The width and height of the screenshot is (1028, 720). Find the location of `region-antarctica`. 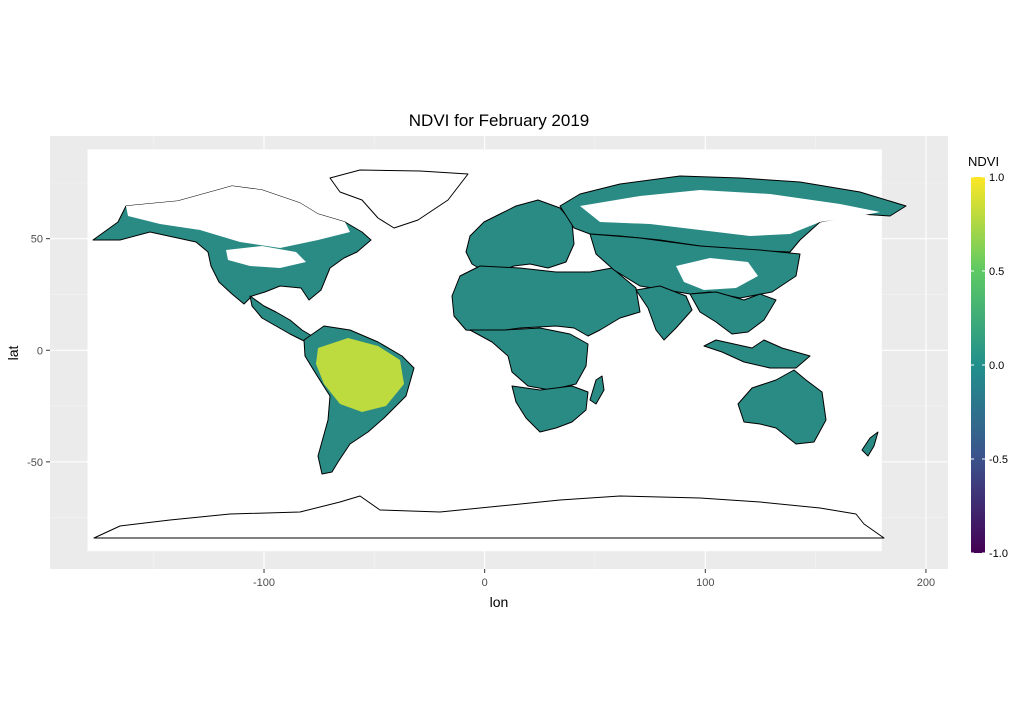

region-antarctica is located at coordinates (489, 517).